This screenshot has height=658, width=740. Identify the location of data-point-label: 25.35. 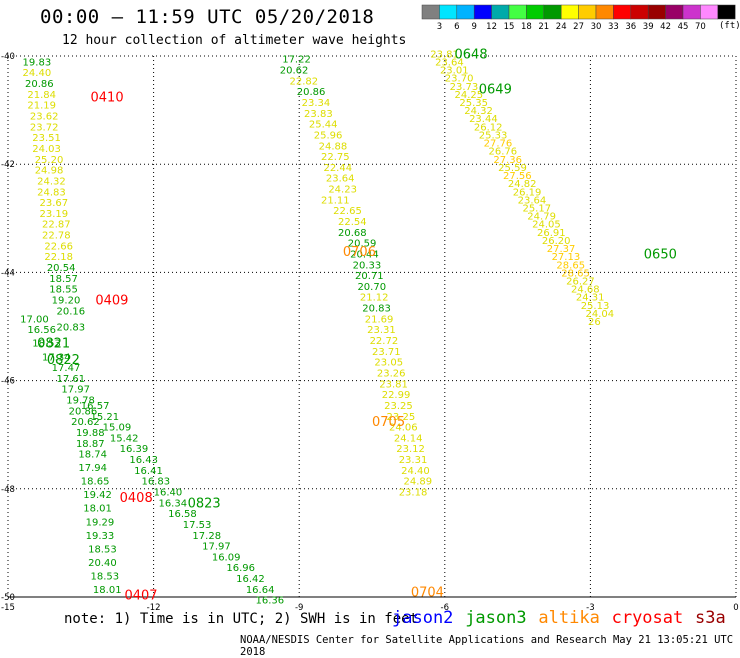
(473, 103).